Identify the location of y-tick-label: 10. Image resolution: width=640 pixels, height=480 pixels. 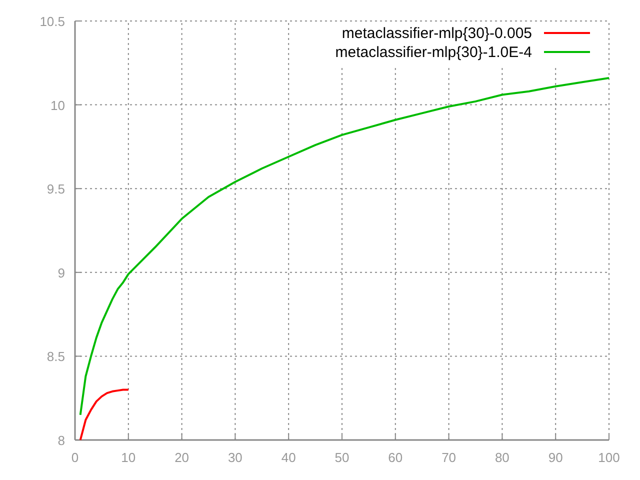
(57, 105).